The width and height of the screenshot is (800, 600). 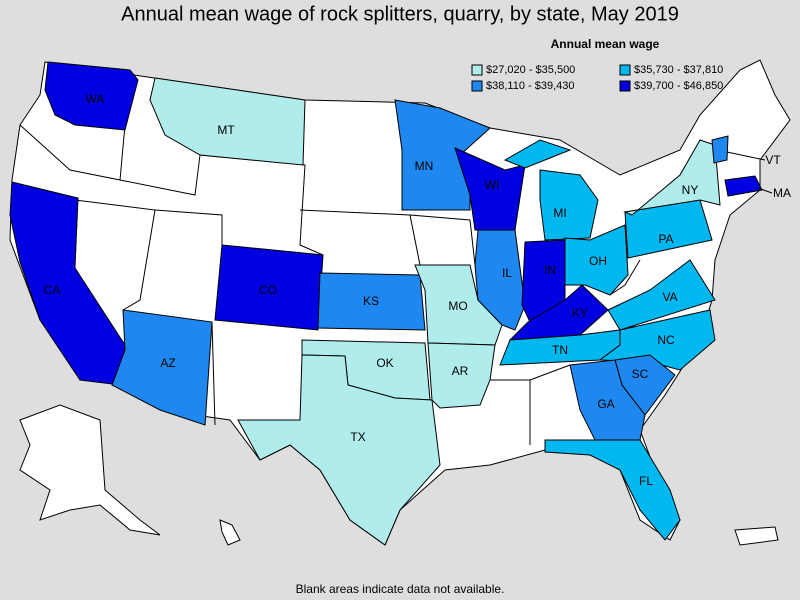 I want to click on state-label: CO, so click(x=268, y=290).